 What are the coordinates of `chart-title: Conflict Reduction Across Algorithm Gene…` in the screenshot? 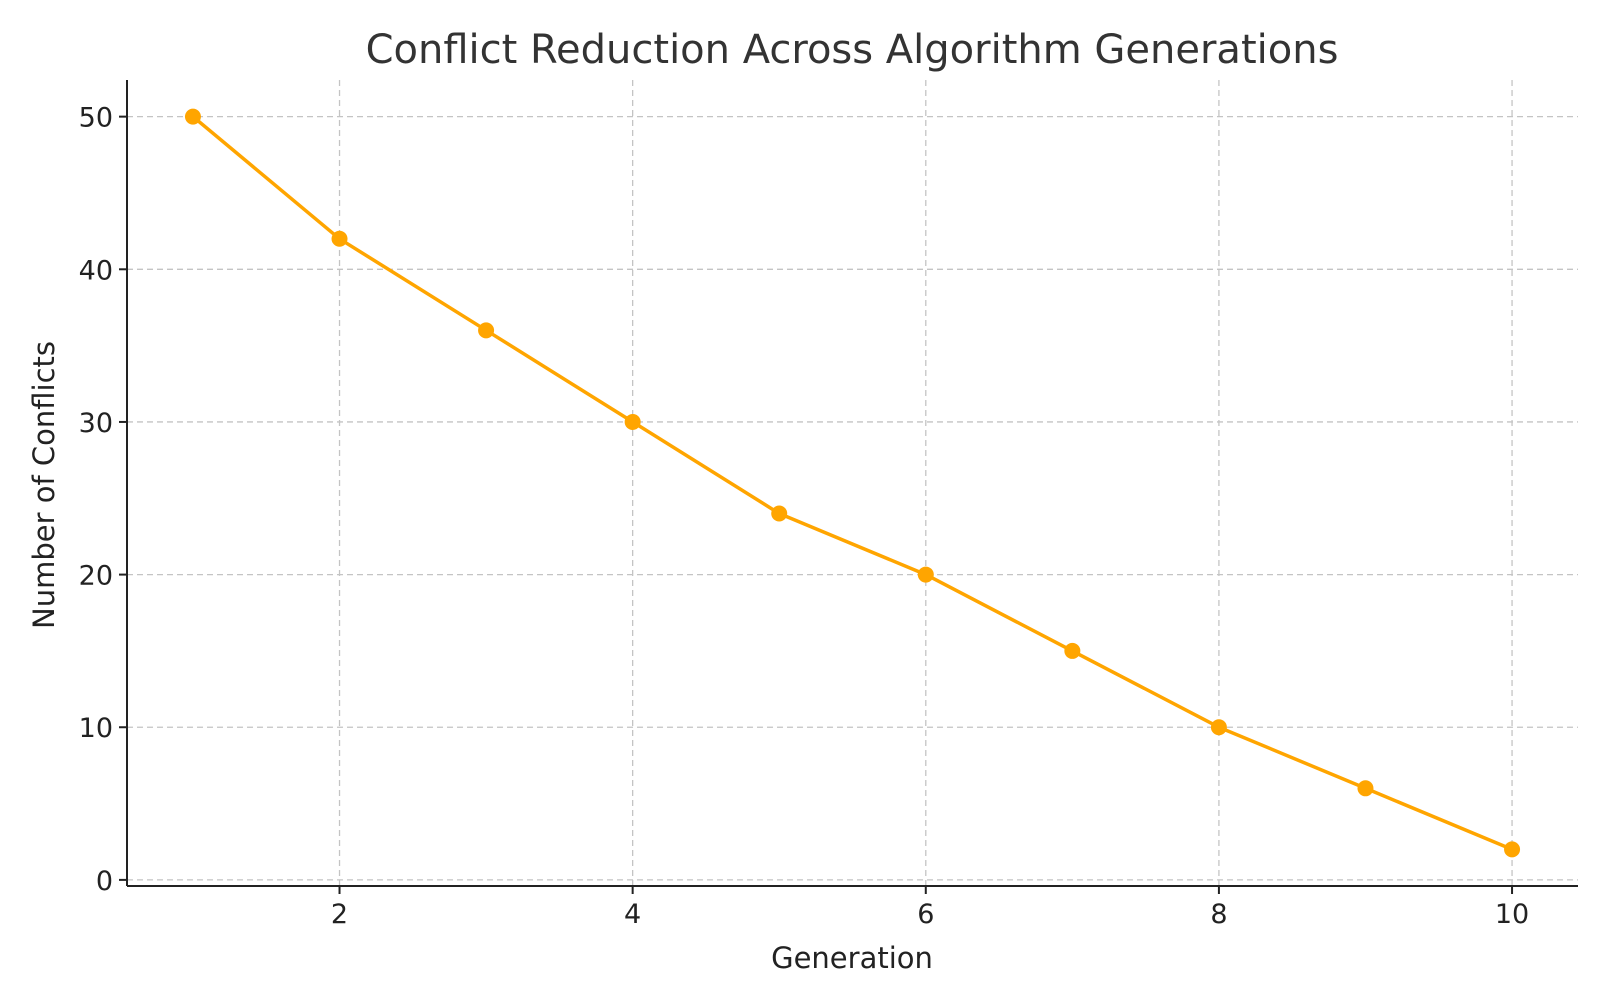 It's located at (852, 50).